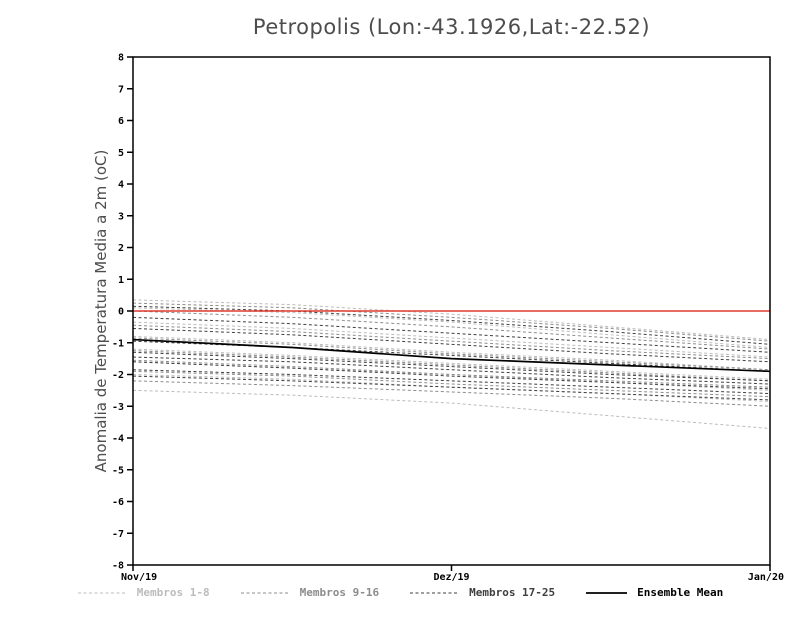 The height and width of the screenshot is (618, 800). Describe the element at coordinates (118, 470) in the screenshot. I see `y-tick-label: -5` at that location.